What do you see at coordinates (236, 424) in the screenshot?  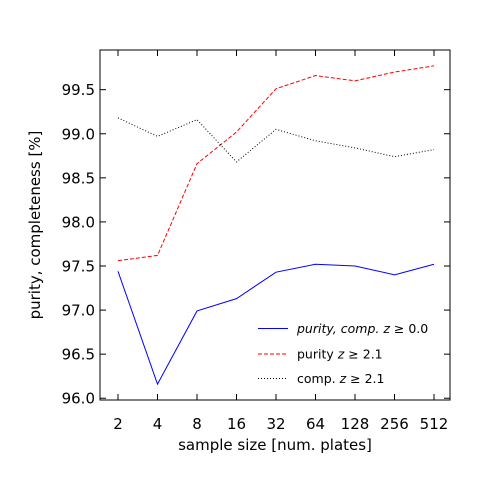 I see `x-tick-label: 16` at bounding box center [236, 424].